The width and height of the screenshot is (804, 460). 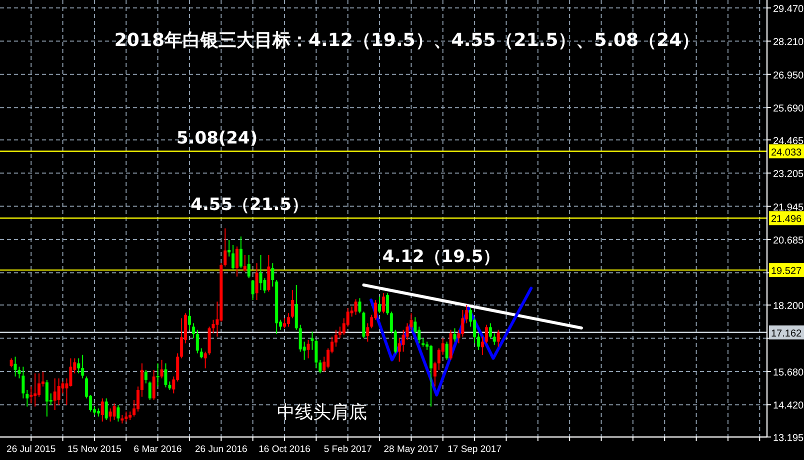 I want to click on y-tick-label: 18.200, so click(x=788, y=306).